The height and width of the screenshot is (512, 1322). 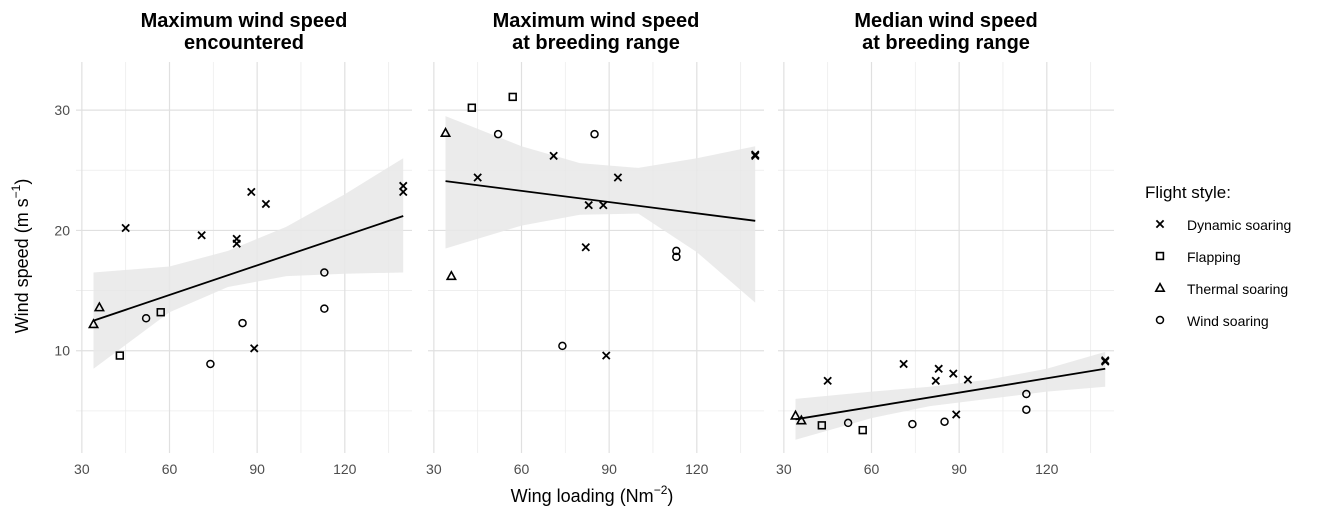 I want to click on y-tick-label: 20, so click(x=62, y=230).